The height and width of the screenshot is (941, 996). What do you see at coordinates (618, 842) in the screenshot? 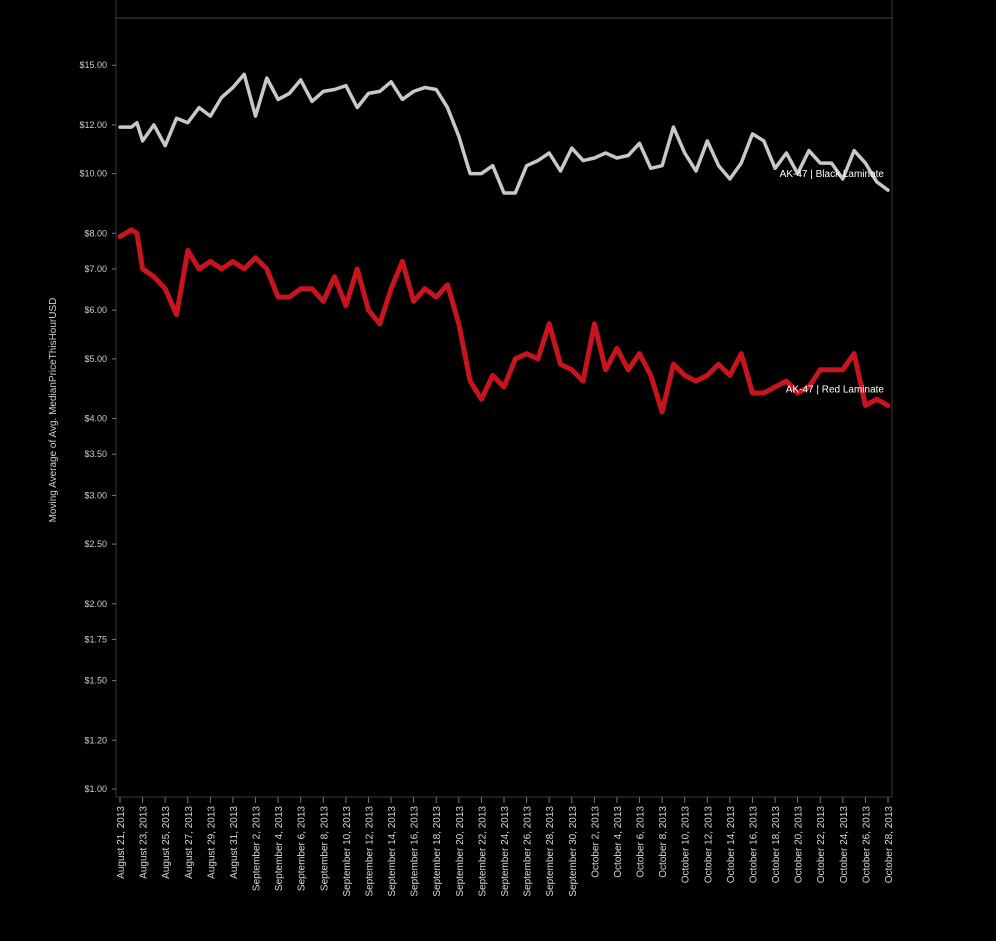
I see `x-tick-label: October 4, 2013` at bounding box center [618, 842].